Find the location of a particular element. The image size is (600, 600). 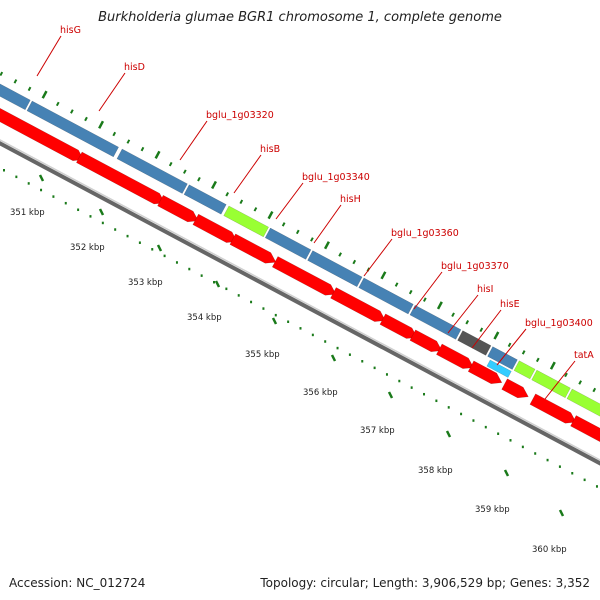

kbp-label: 351 kbp is located at coordinates (27, 213).